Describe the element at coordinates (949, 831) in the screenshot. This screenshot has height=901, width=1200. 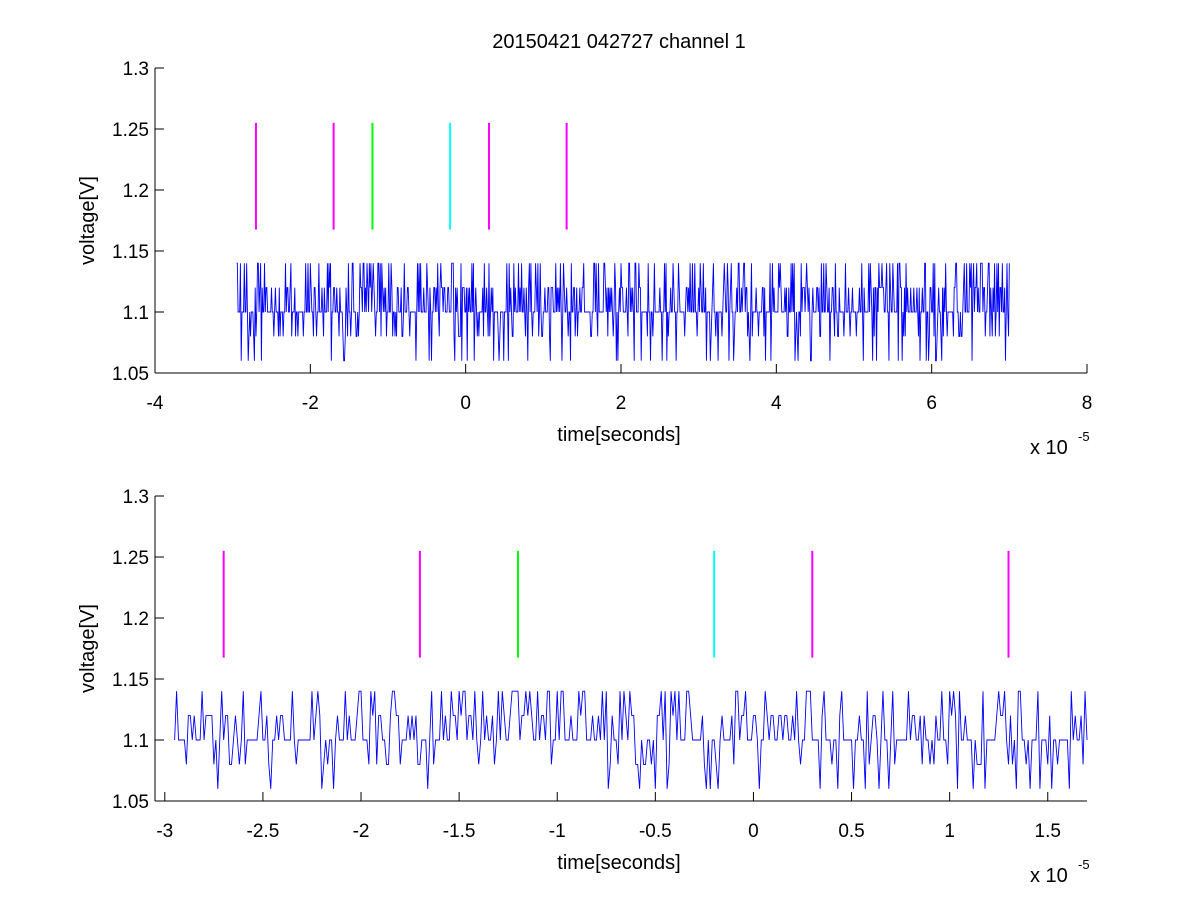
I see `x-tick-label: 1` at that location.